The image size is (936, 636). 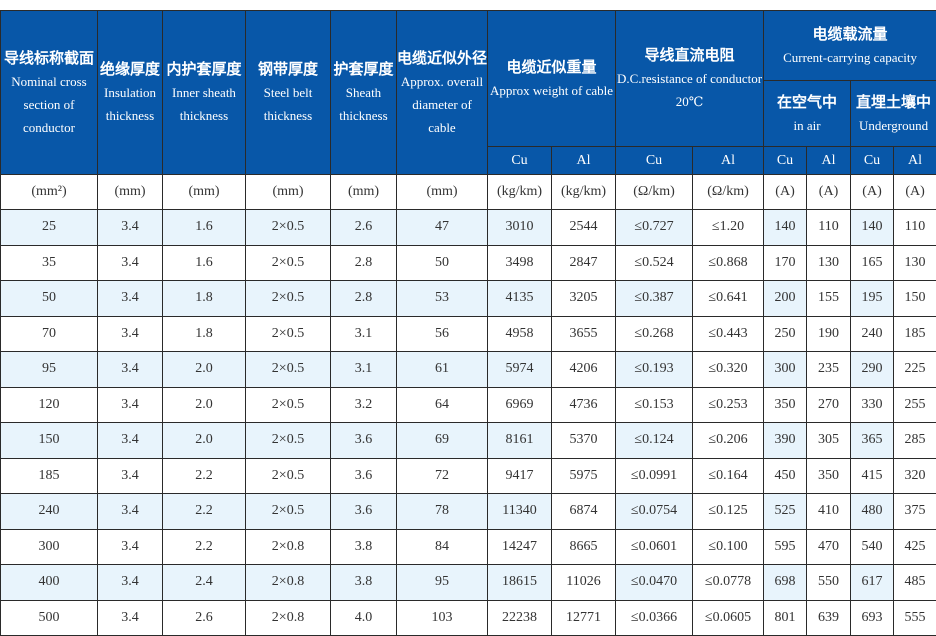 What do you see at coordinates (363, 546) in the screenshot?
I see `table-cell: 3.8` at bounding box center [363, 546].